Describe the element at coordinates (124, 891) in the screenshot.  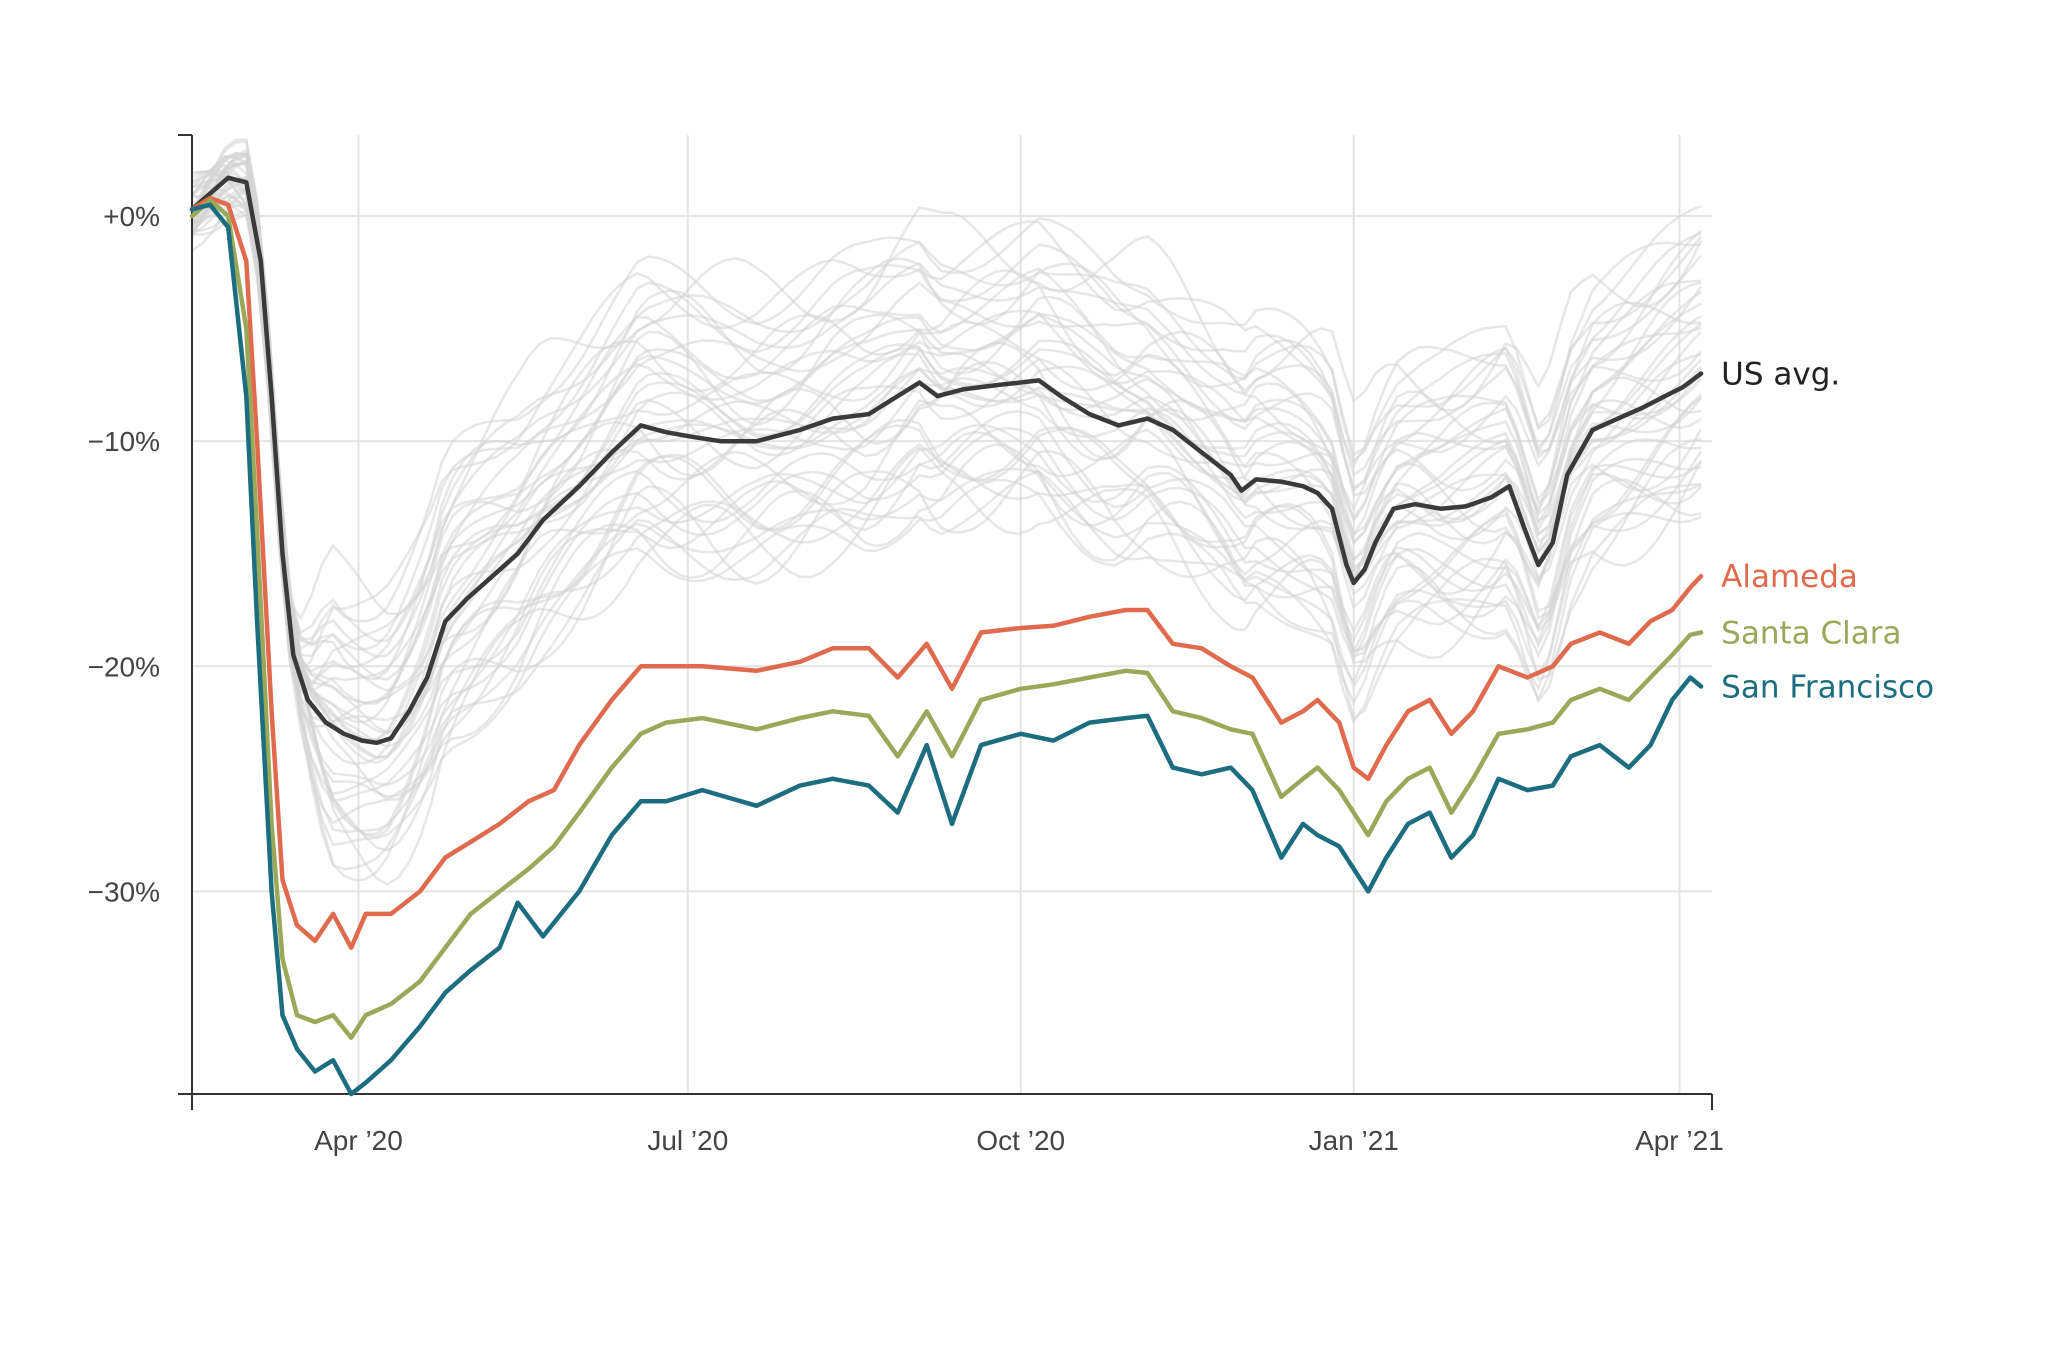
I see `y-tick-label: −30%` at that location.